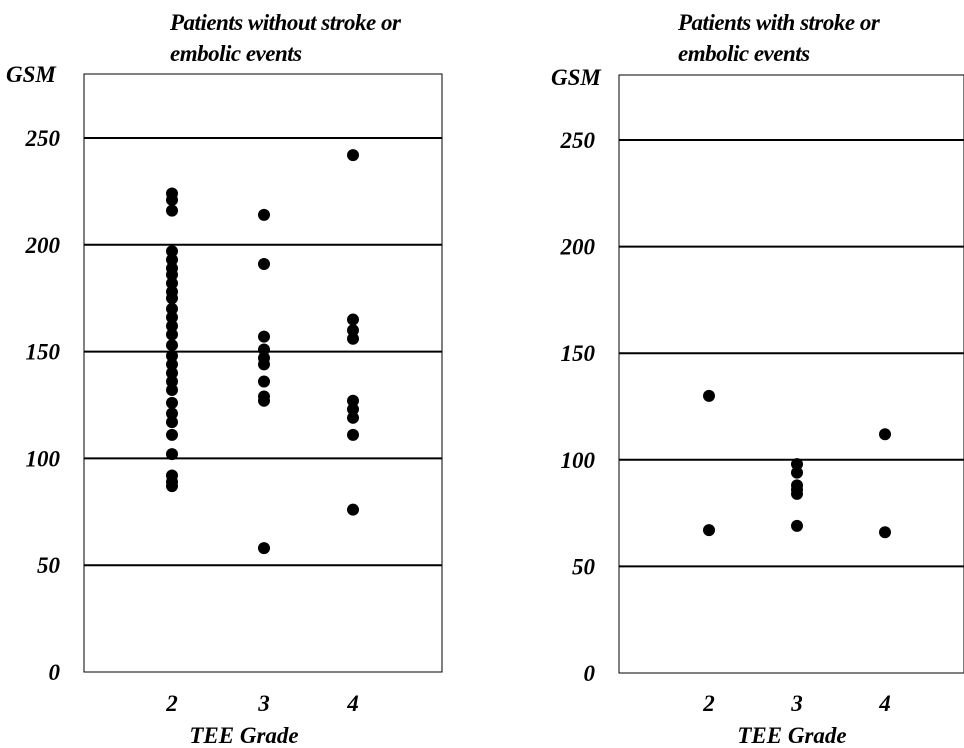 Image resolution: width=964 pixels, height=748 pixels. What do you see at coordinates (285, 22) in the screenshot?
I see `panel-title-line-1: Patients without stroke or` at bounding box center [285, 22].